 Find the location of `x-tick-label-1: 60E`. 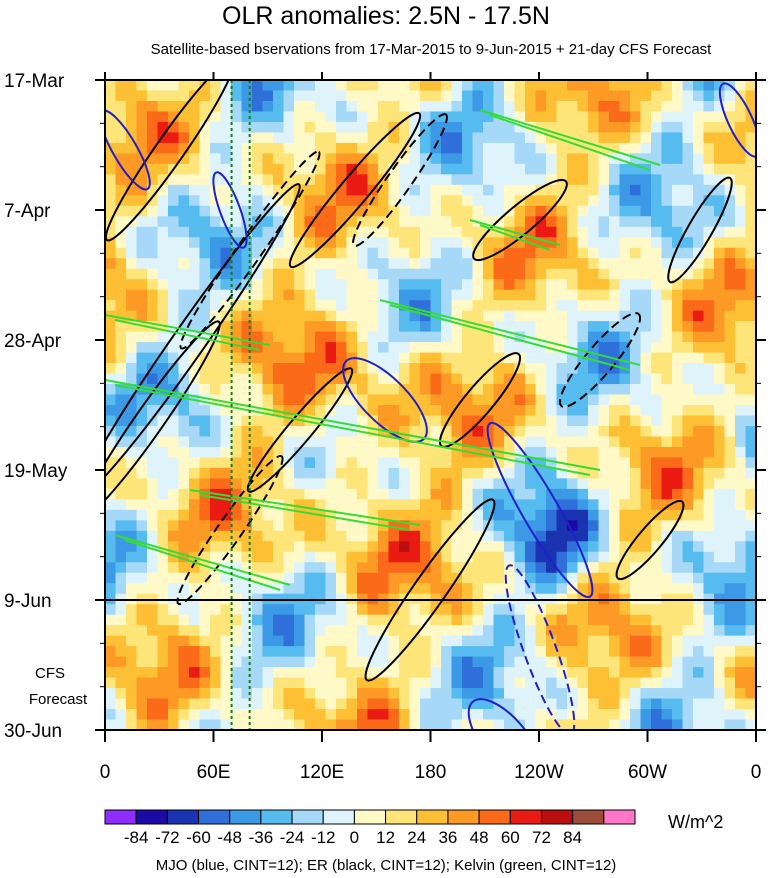

x-tick-label-1: 60E is located at coordinates (214, 772).